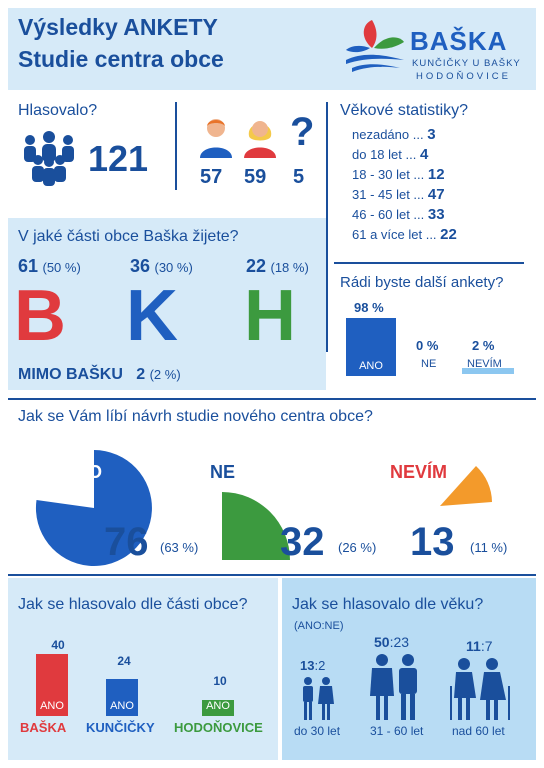  What do you see at coordinates (121, 59) in the screenshot?
I see `page-subtitle: Studie centra obce` at bounding box center [121, 59].